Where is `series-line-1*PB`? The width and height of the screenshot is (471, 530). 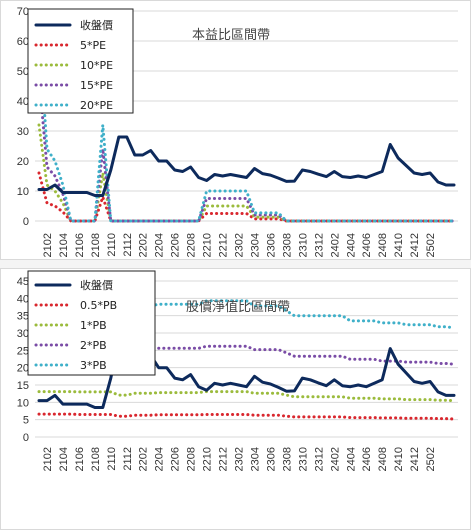
series-line-1*PB is located at coordinates (246, 396).